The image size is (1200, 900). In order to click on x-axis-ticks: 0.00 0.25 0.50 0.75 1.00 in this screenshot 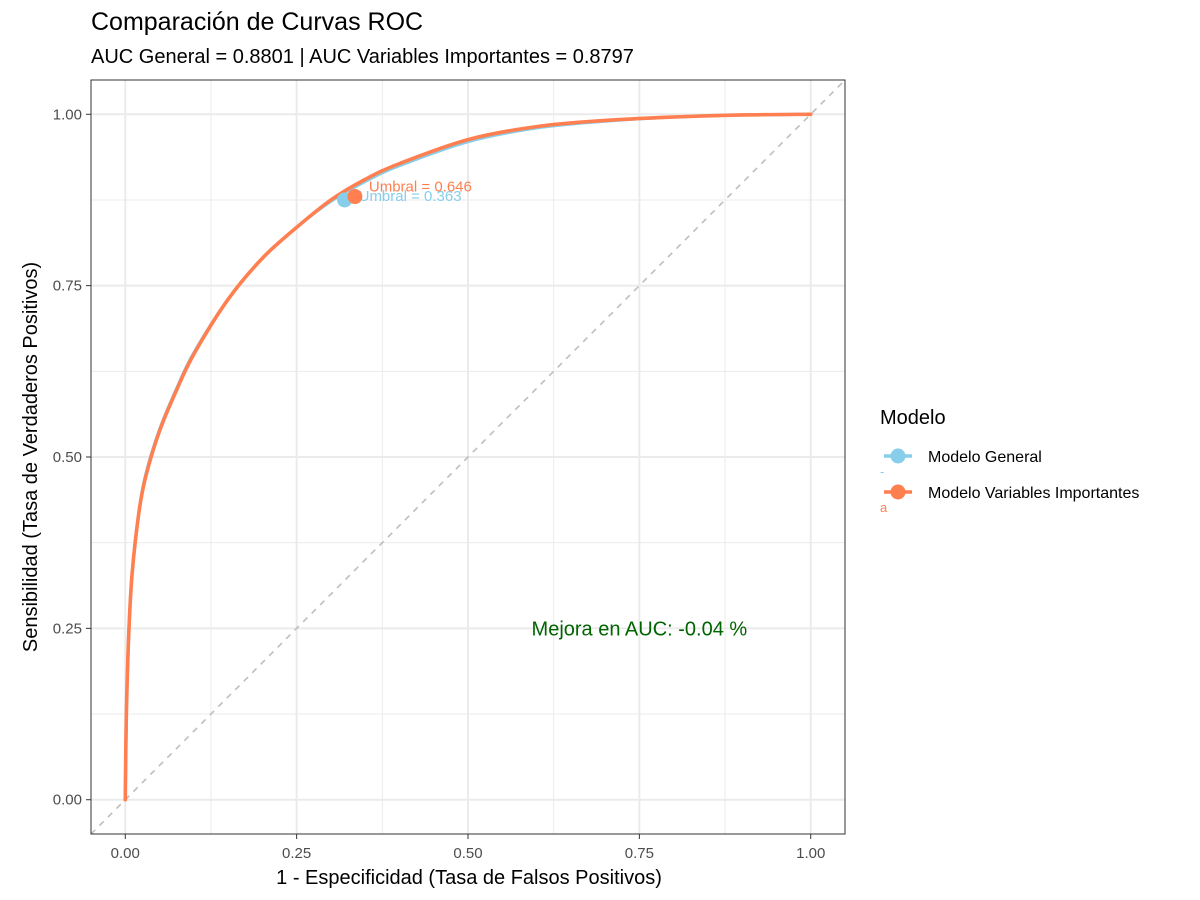, I will do `click(468, 848)`.